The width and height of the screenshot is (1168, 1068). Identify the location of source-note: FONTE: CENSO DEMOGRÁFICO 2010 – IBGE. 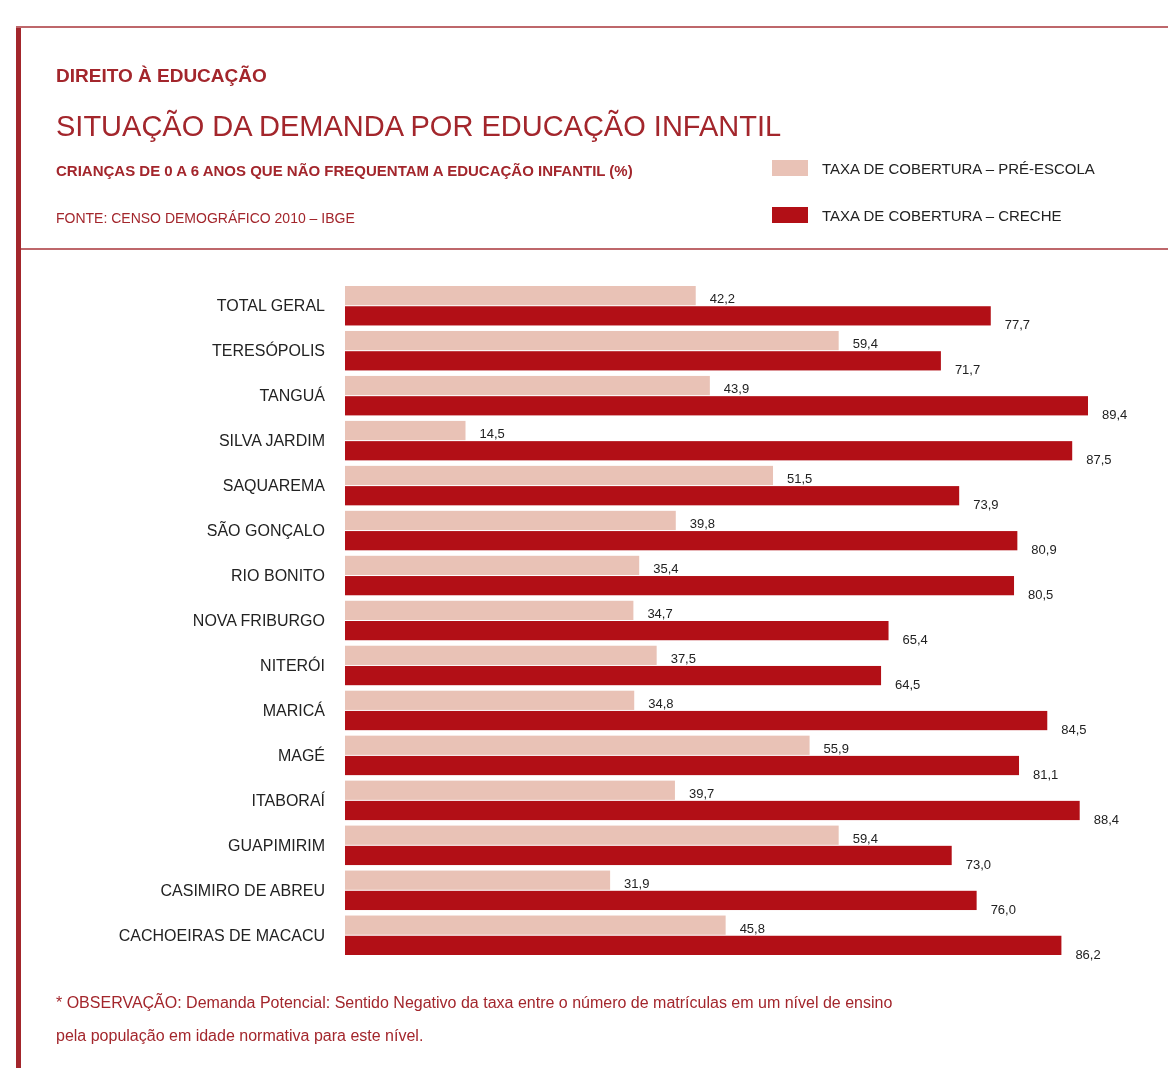
(205, 218).